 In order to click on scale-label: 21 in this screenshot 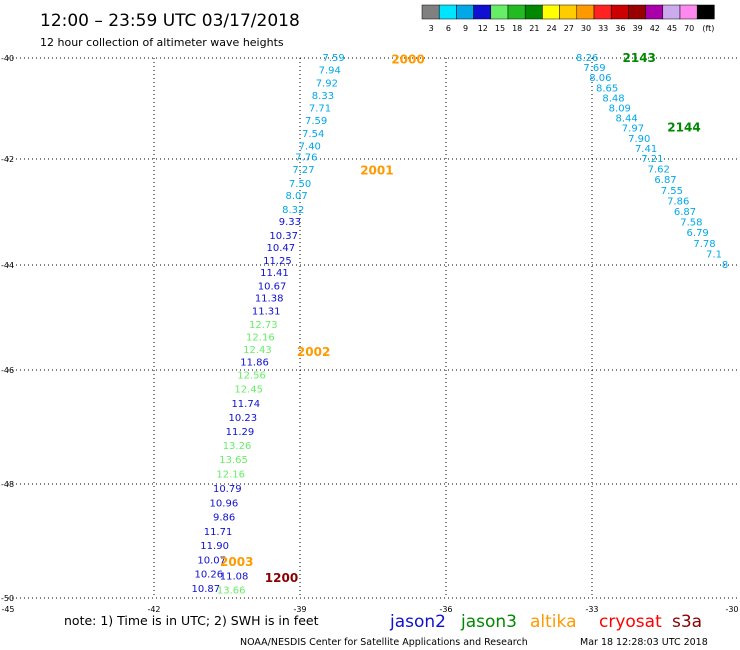, I will do `click(534, 28)`.